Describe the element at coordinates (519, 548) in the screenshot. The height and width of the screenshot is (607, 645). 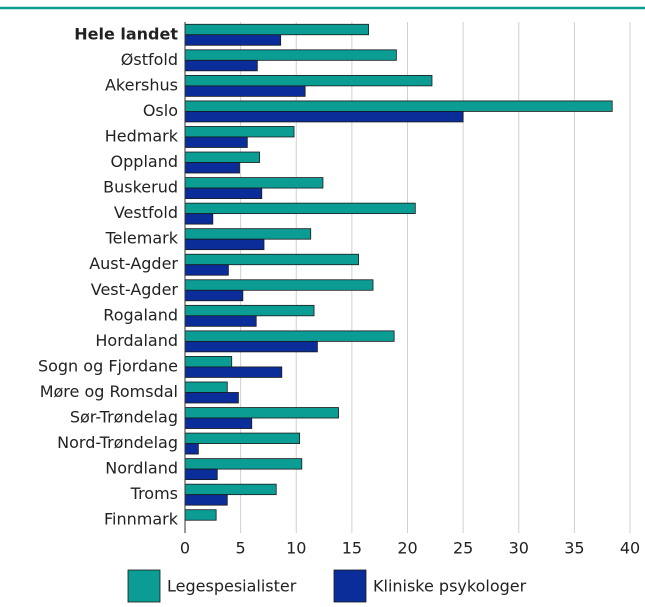
I see `x-tick-label: 30` at that location.